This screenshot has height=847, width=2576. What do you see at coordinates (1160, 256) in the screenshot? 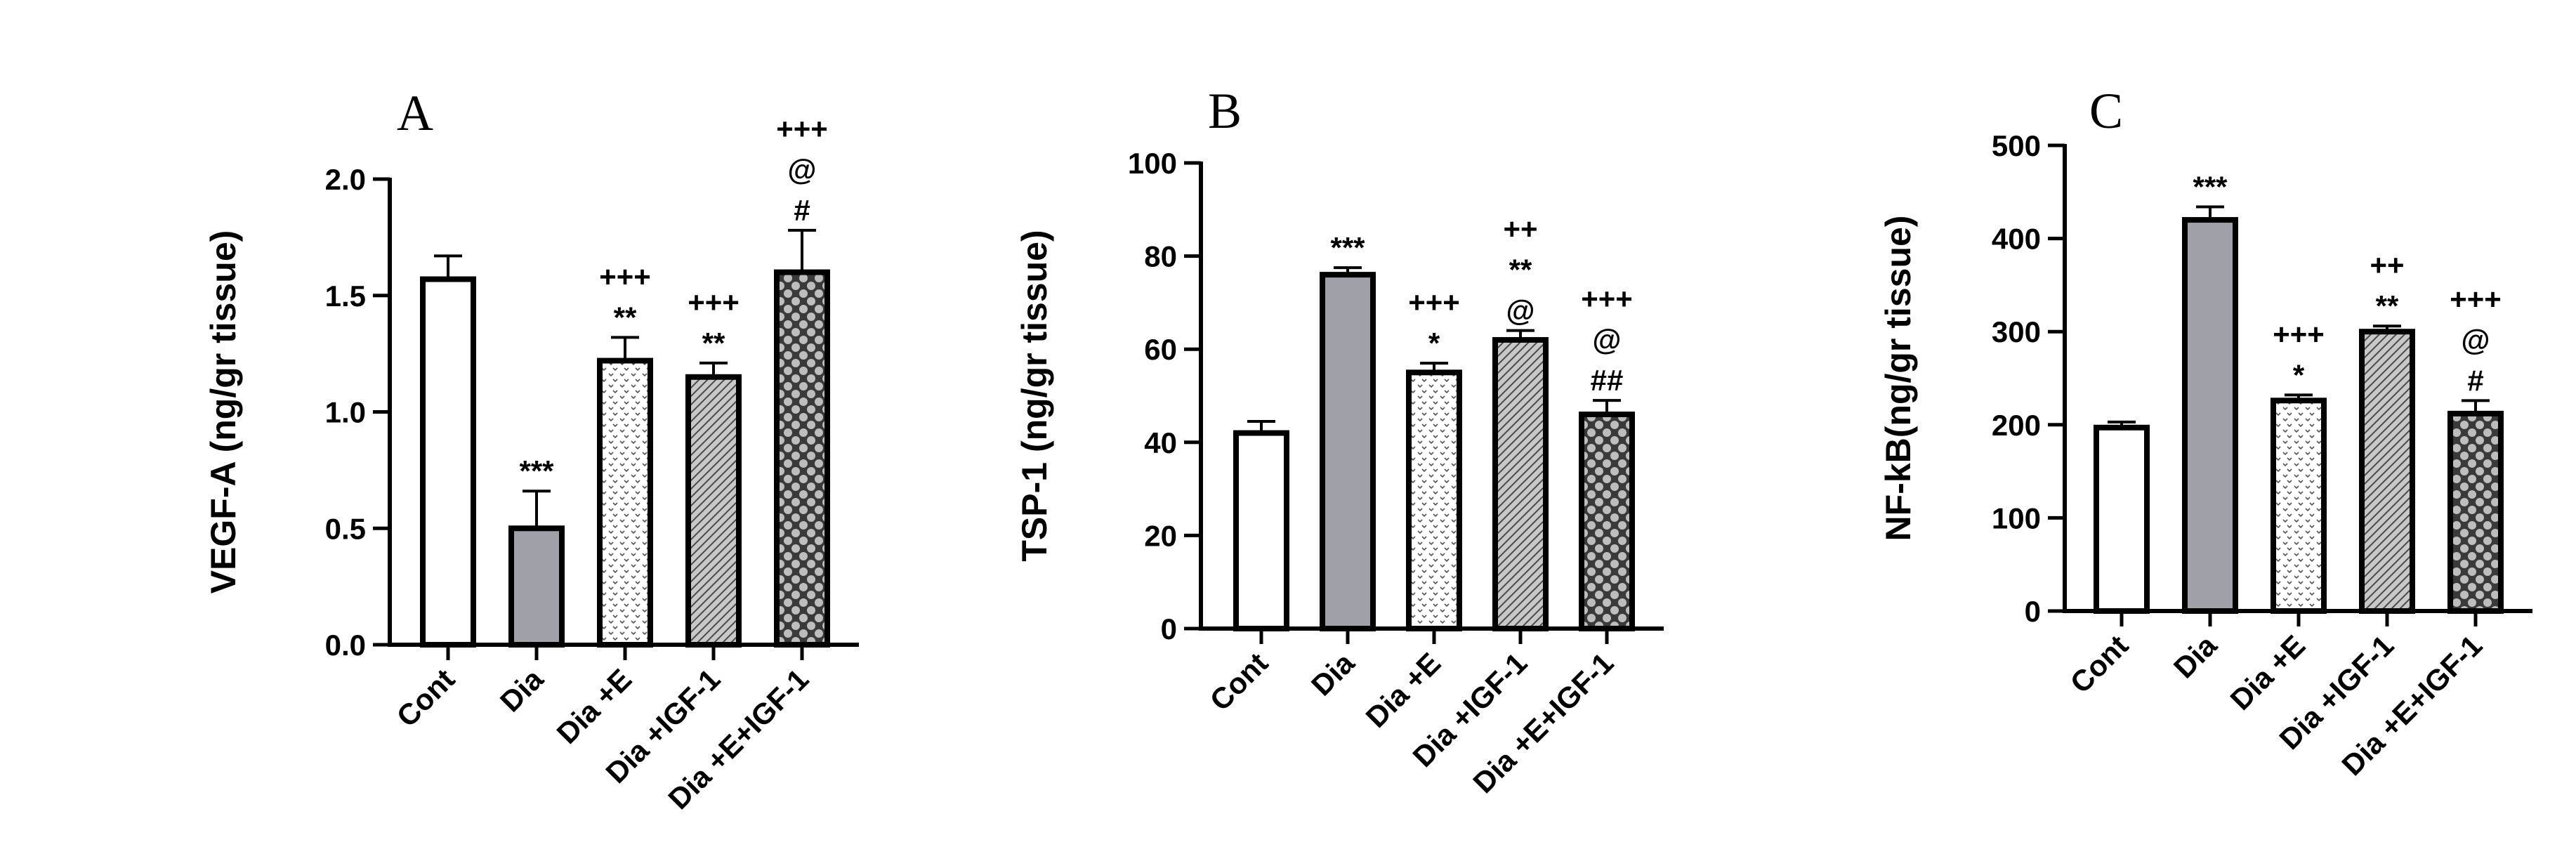
I see `y-tick-label: 80` at bounding box center [1160, 256].